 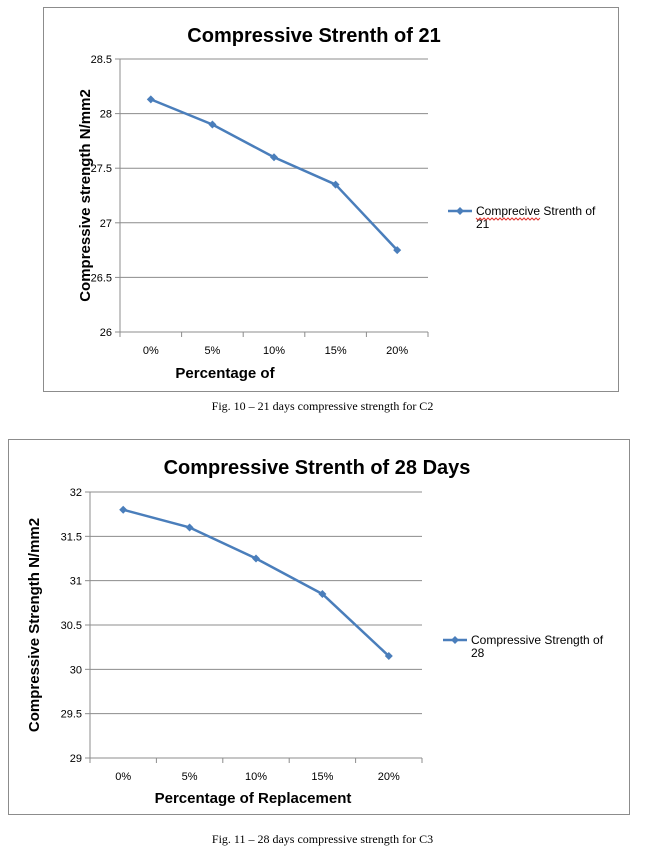 I want to click on y-tick-label: 32, so click(x=76, y=493).